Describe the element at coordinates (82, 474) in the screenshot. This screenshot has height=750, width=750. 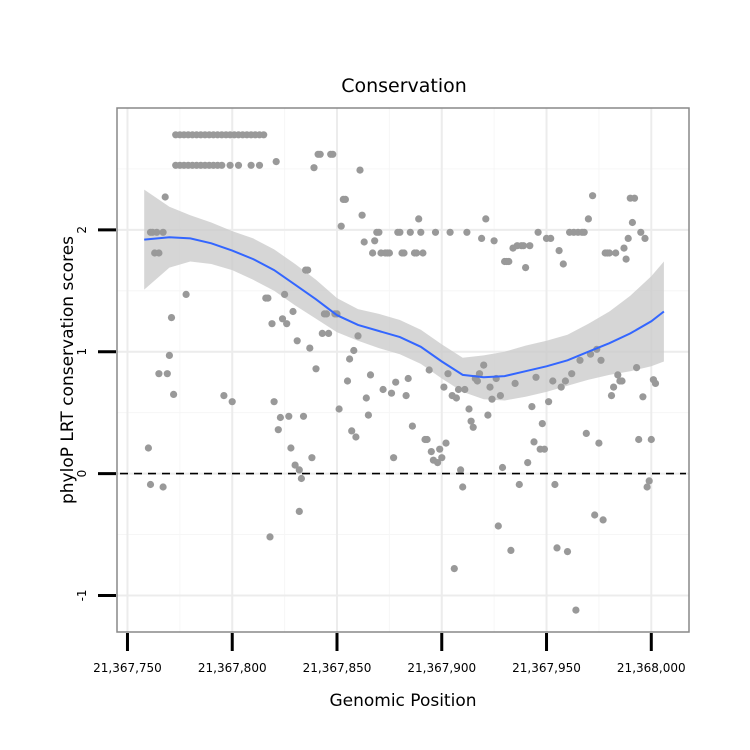
I see `y-tick-label: 0` at that location.